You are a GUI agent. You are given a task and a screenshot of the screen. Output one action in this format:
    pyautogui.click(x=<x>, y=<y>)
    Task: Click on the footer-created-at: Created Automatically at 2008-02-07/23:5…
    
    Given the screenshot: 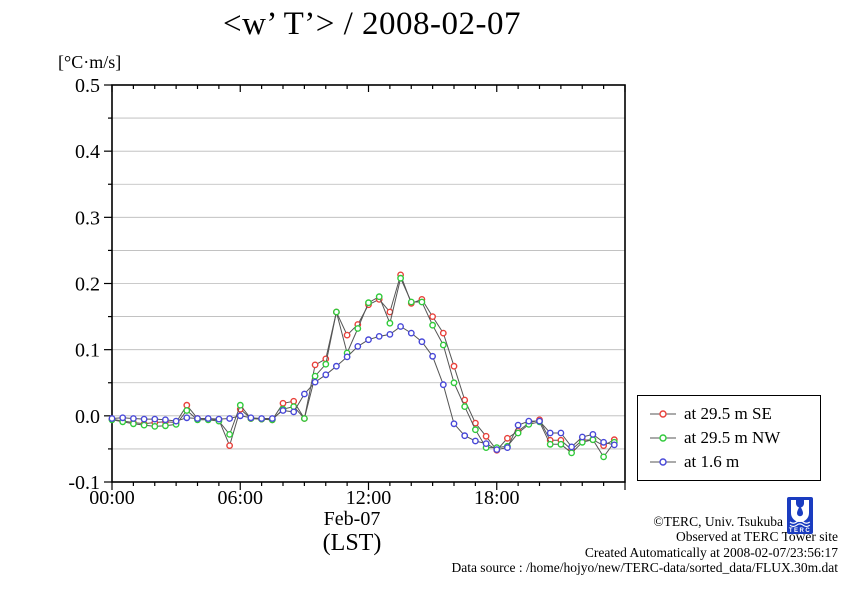 What is the action you would take?
    pyautogui.click(x=711, y=552)
    